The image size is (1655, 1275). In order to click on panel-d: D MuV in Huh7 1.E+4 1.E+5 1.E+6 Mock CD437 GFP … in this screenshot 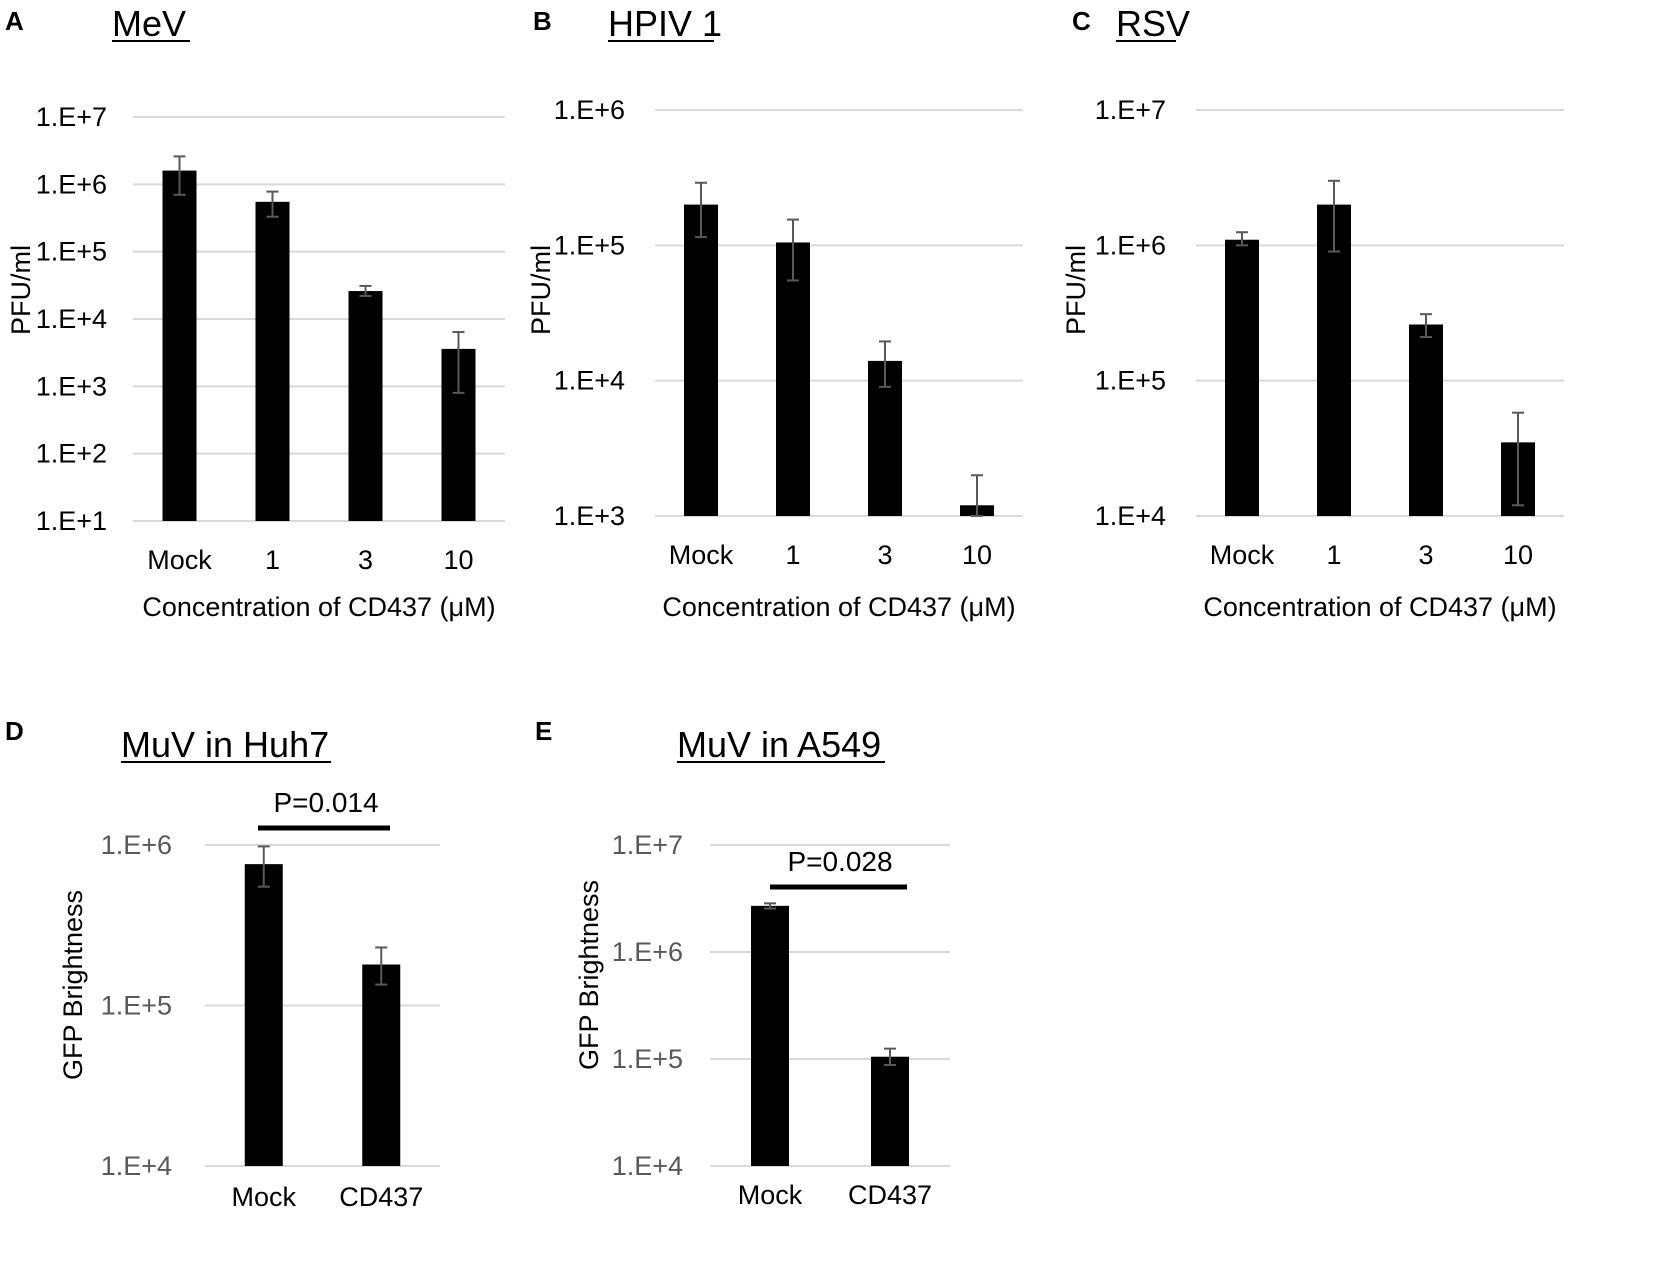, I will do `click(222, 964)`.